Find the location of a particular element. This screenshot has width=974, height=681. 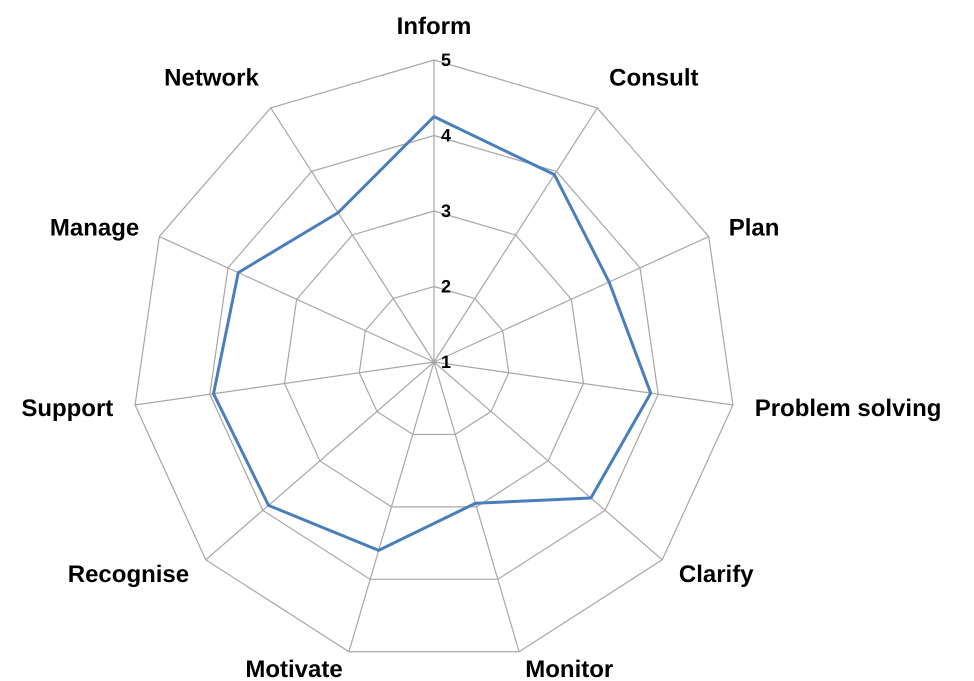

spoke-label: Network is located at coordinates (212, 78).